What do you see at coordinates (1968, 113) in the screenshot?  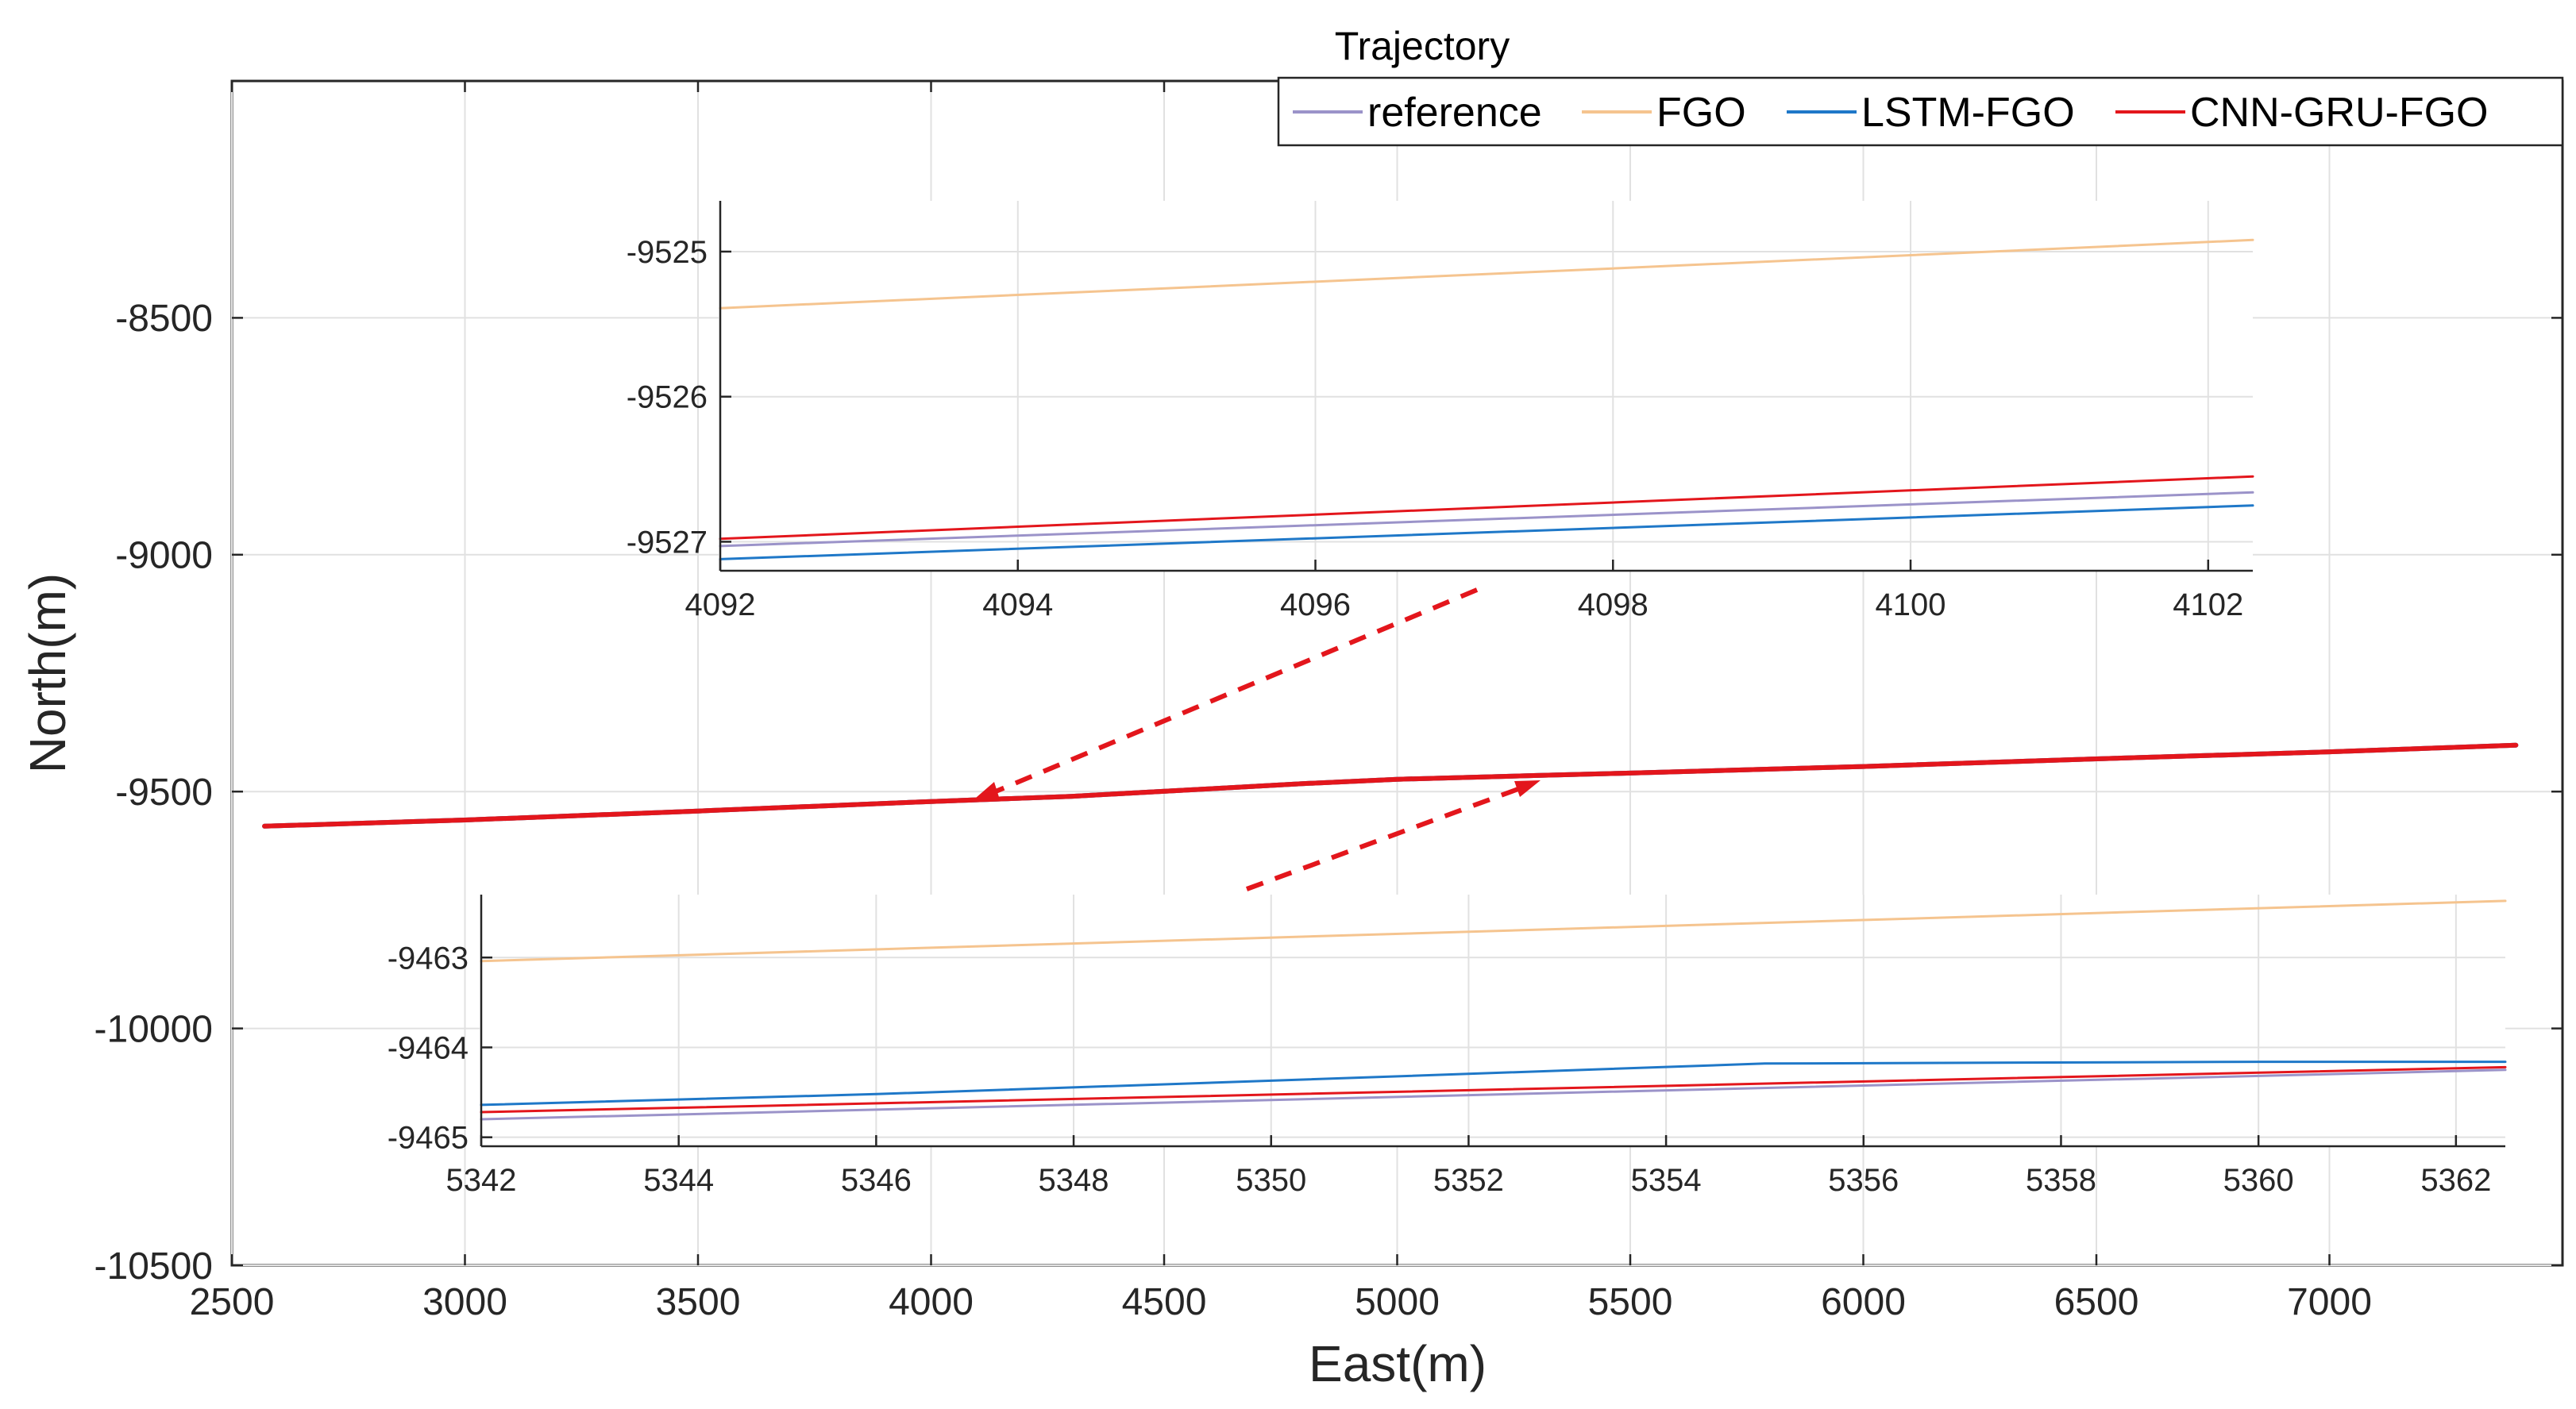 I see `legend-label-lstm-fgo: LSTM-FGO` at bounding box center [1968, 113].